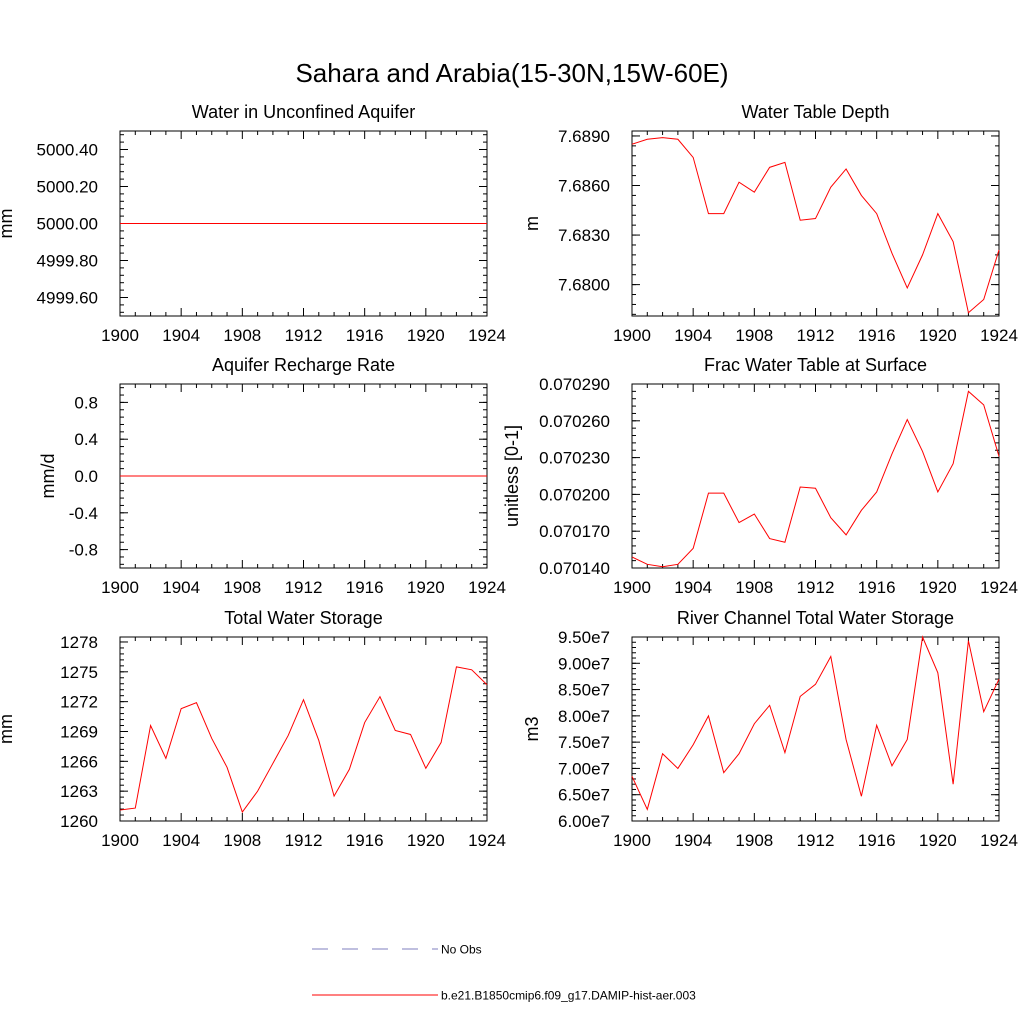 This screenshot has height=1024, width=1024. What do you see at coordinates (574, 421) in the screenshot?
I see `y-tick-label: 0.070260` at bounding box center [574, 421].